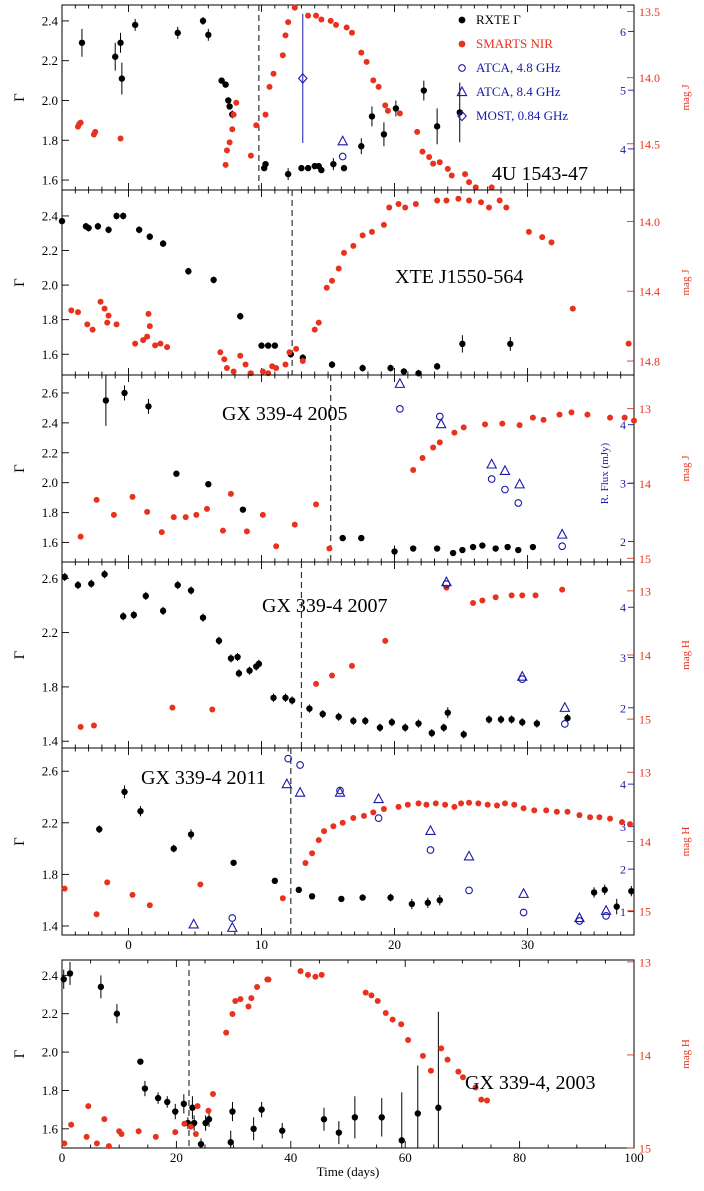  I want to click on flux-tick-label: 5, so click(623, 91).